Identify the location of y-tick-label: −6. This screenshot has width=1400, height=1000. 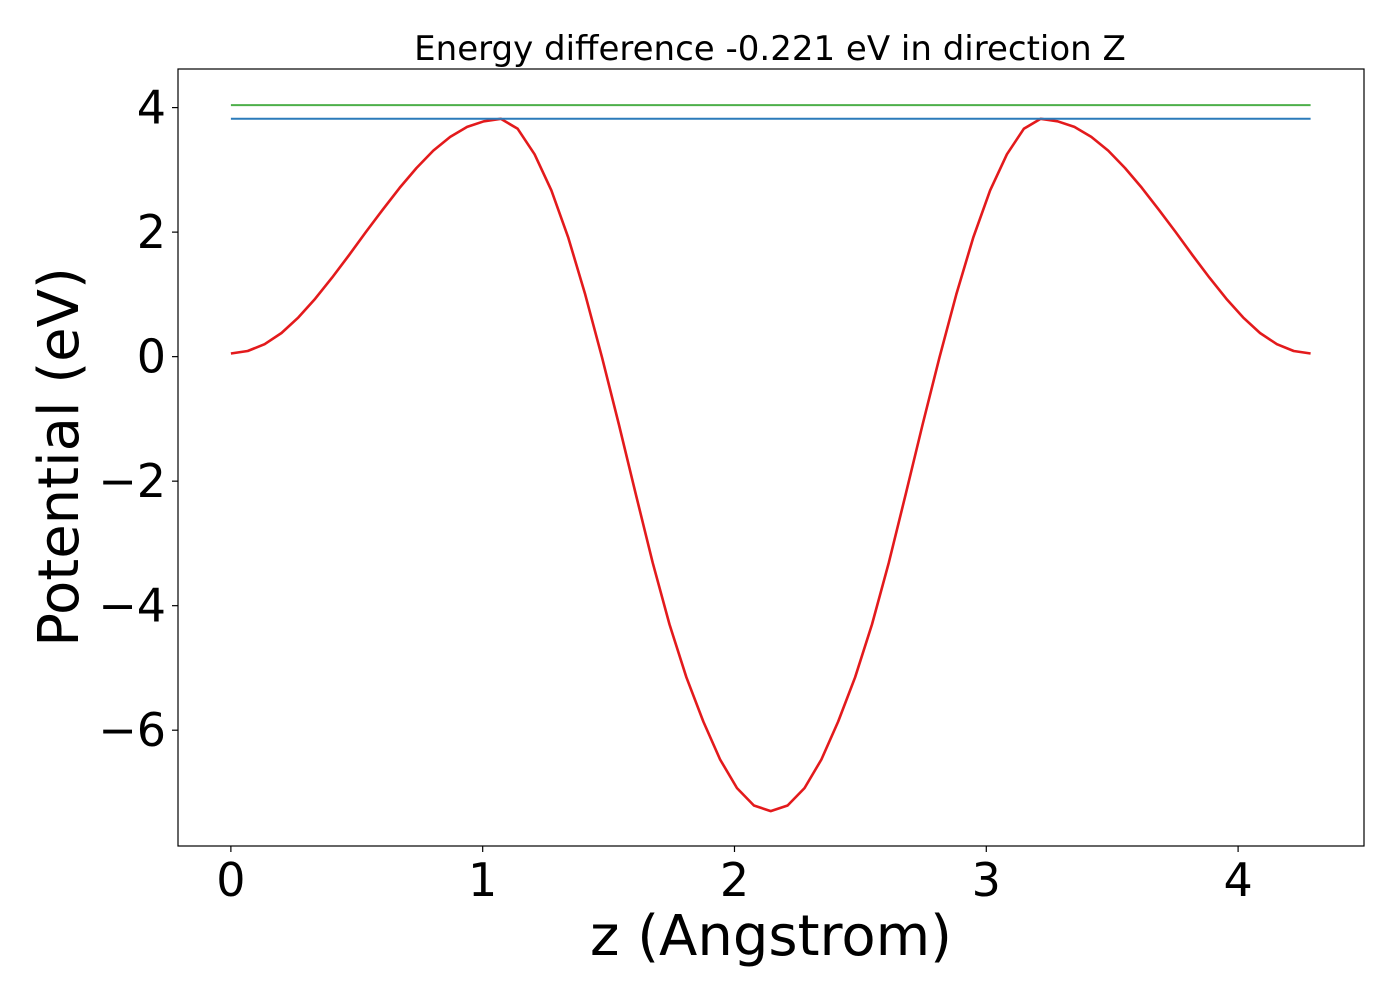
(132, 730).